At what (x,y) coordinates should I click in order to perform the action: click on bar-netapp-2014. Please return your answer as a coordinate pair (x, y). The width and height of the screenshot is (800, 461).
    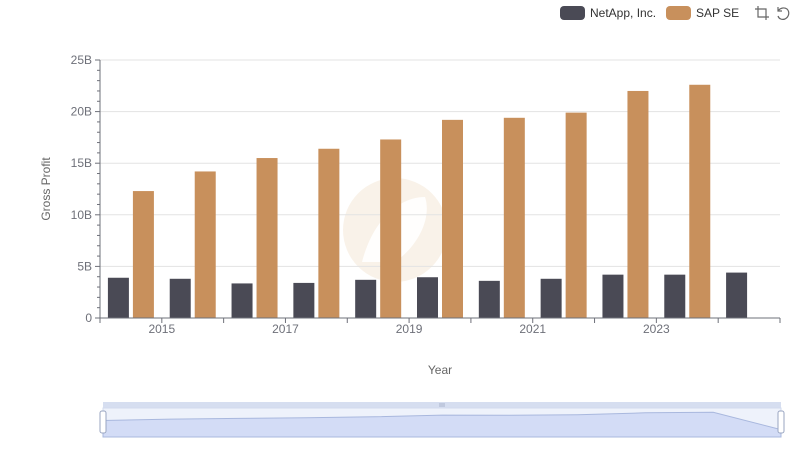
    Looking at the image, I should click on (118, 297).